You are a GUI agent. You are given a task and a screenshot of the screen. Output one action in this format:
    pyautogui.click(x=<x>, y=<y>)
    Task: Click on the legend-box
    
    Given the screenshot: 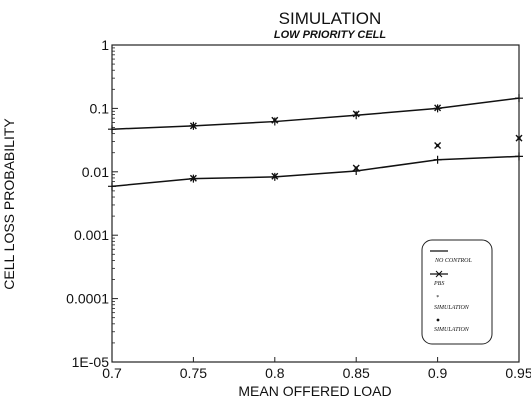 What is the action you would take?
    pyautogui.click(x=457, y=292)
    